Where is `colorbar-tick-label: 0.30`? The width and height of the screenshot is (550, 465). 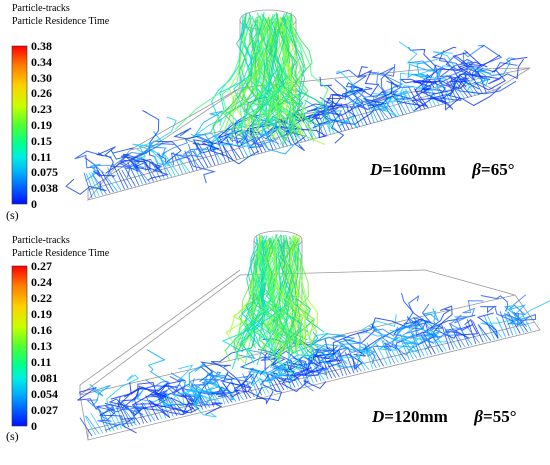
colorbar-tick-label: 0.30 is located at coordinates (41, 77).